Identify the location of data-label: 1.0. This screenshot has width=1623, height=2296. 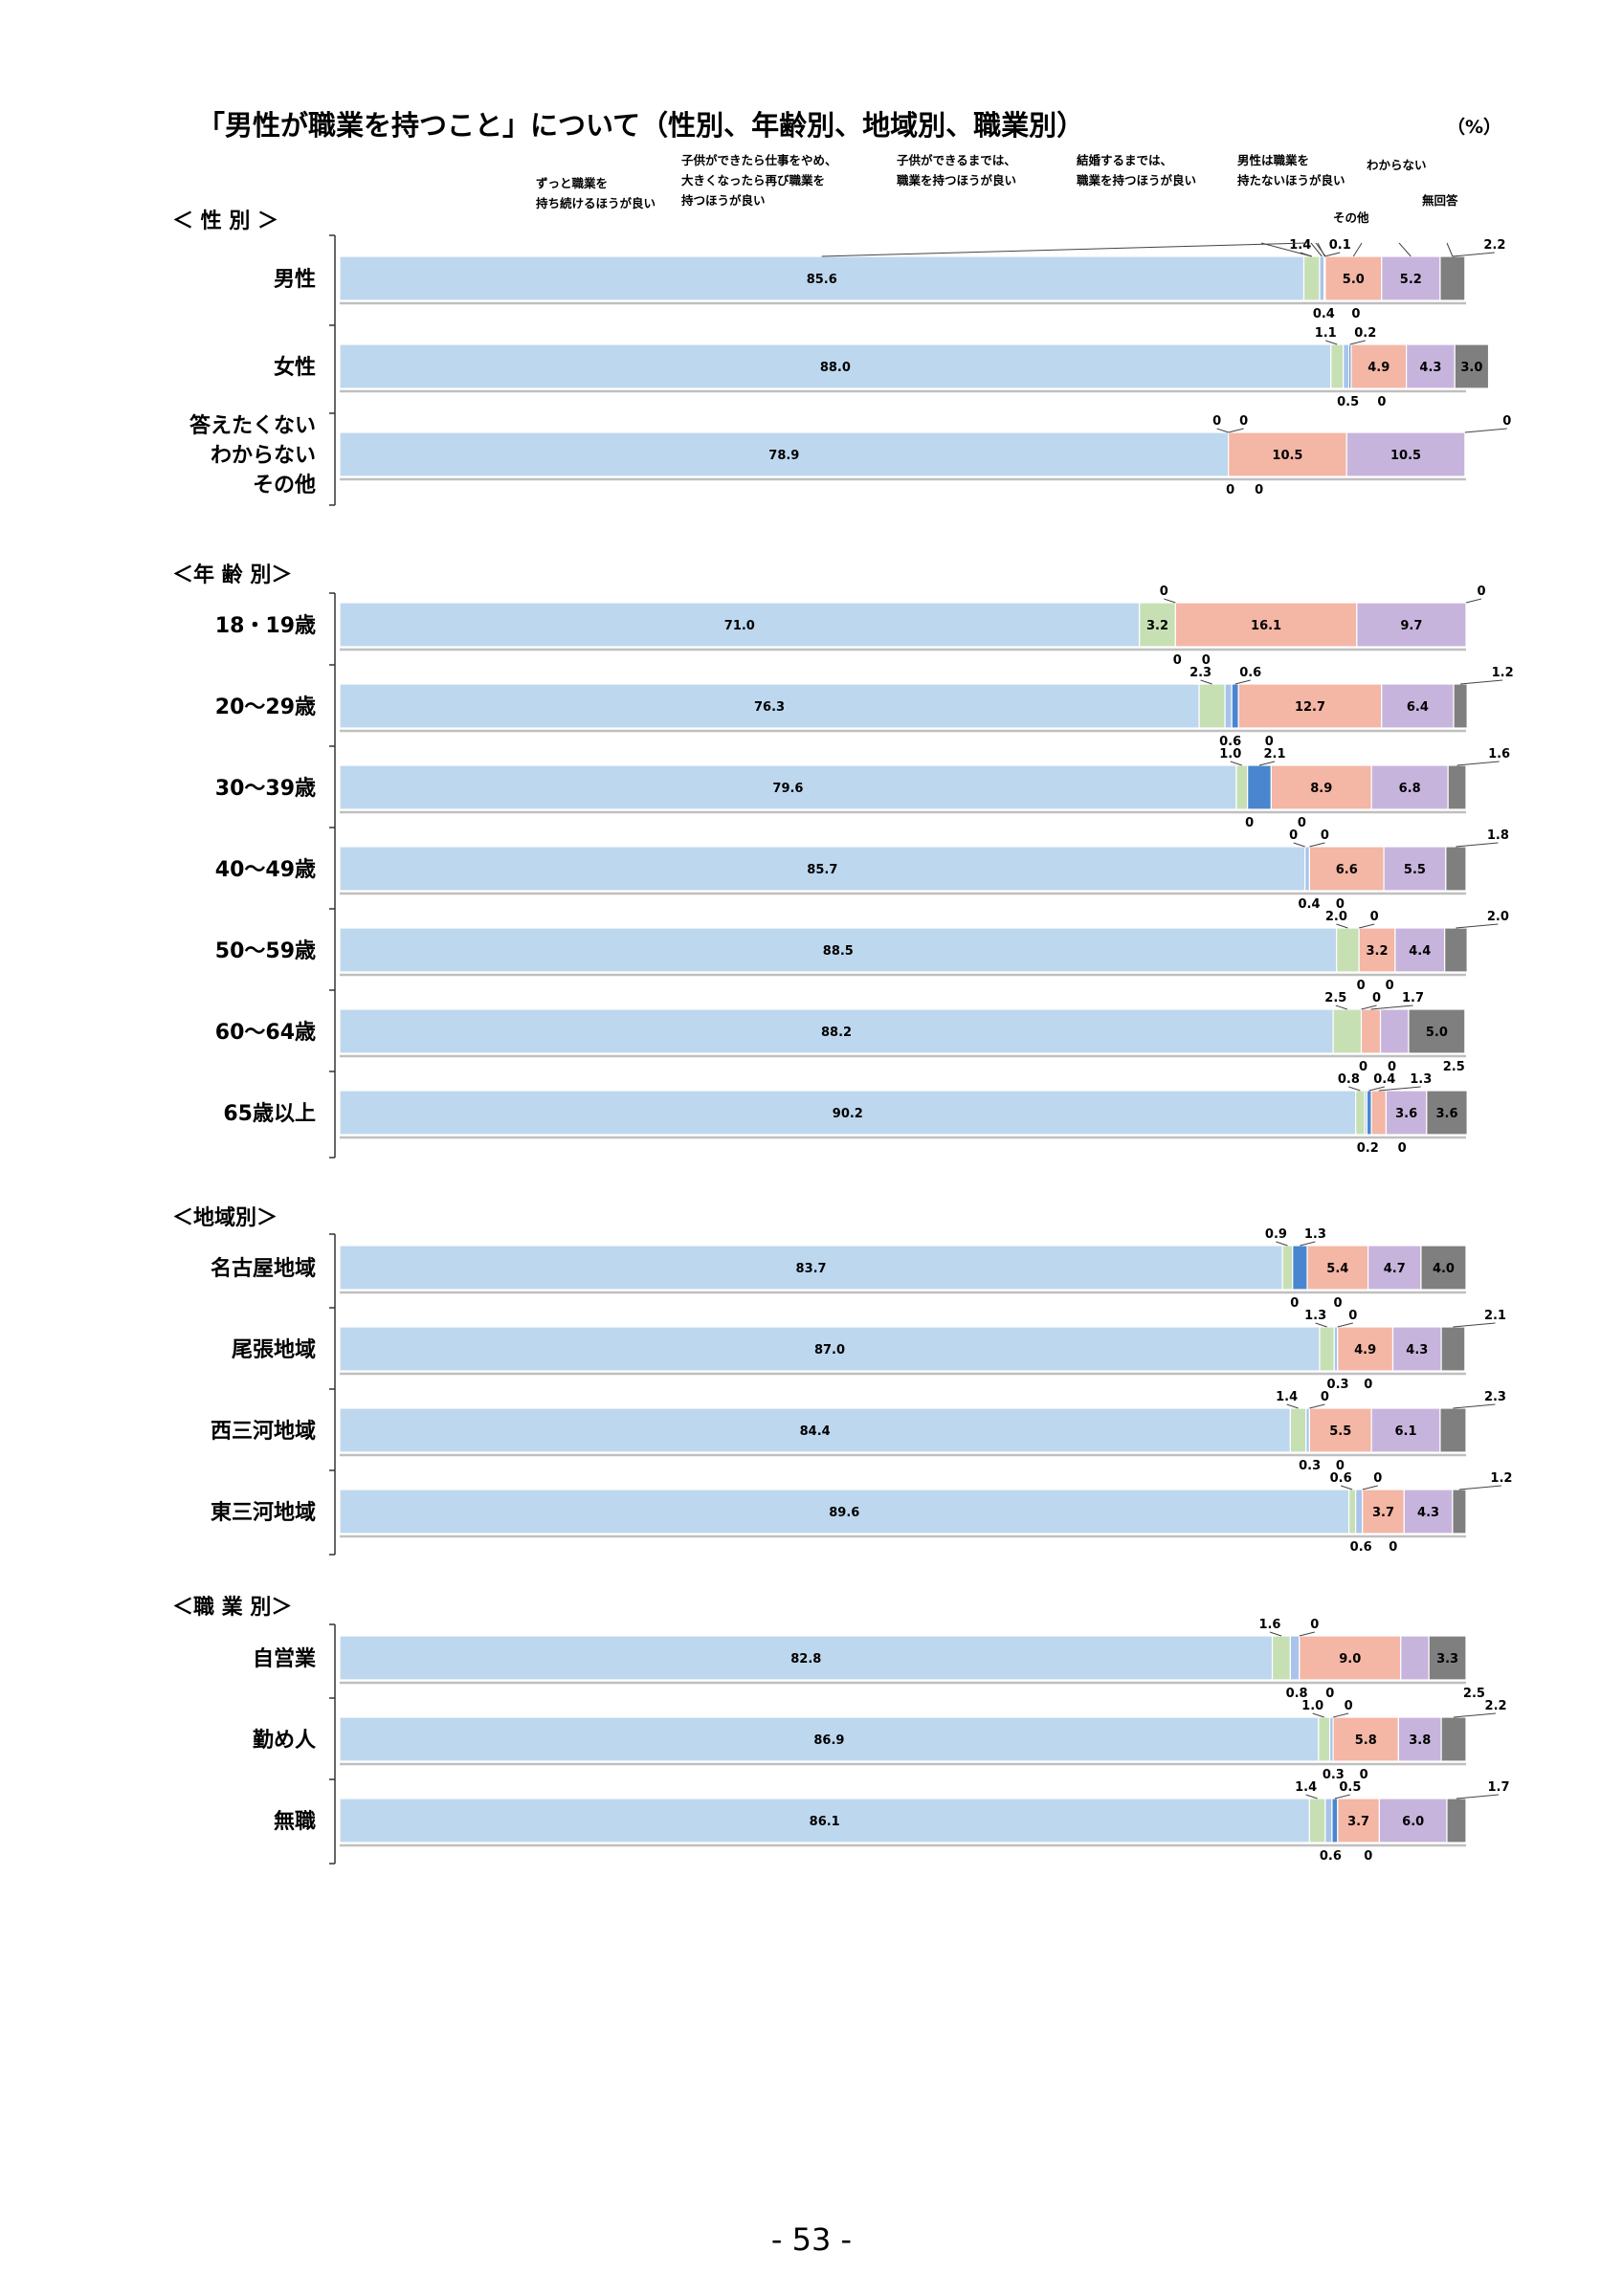
(1312, 1706).